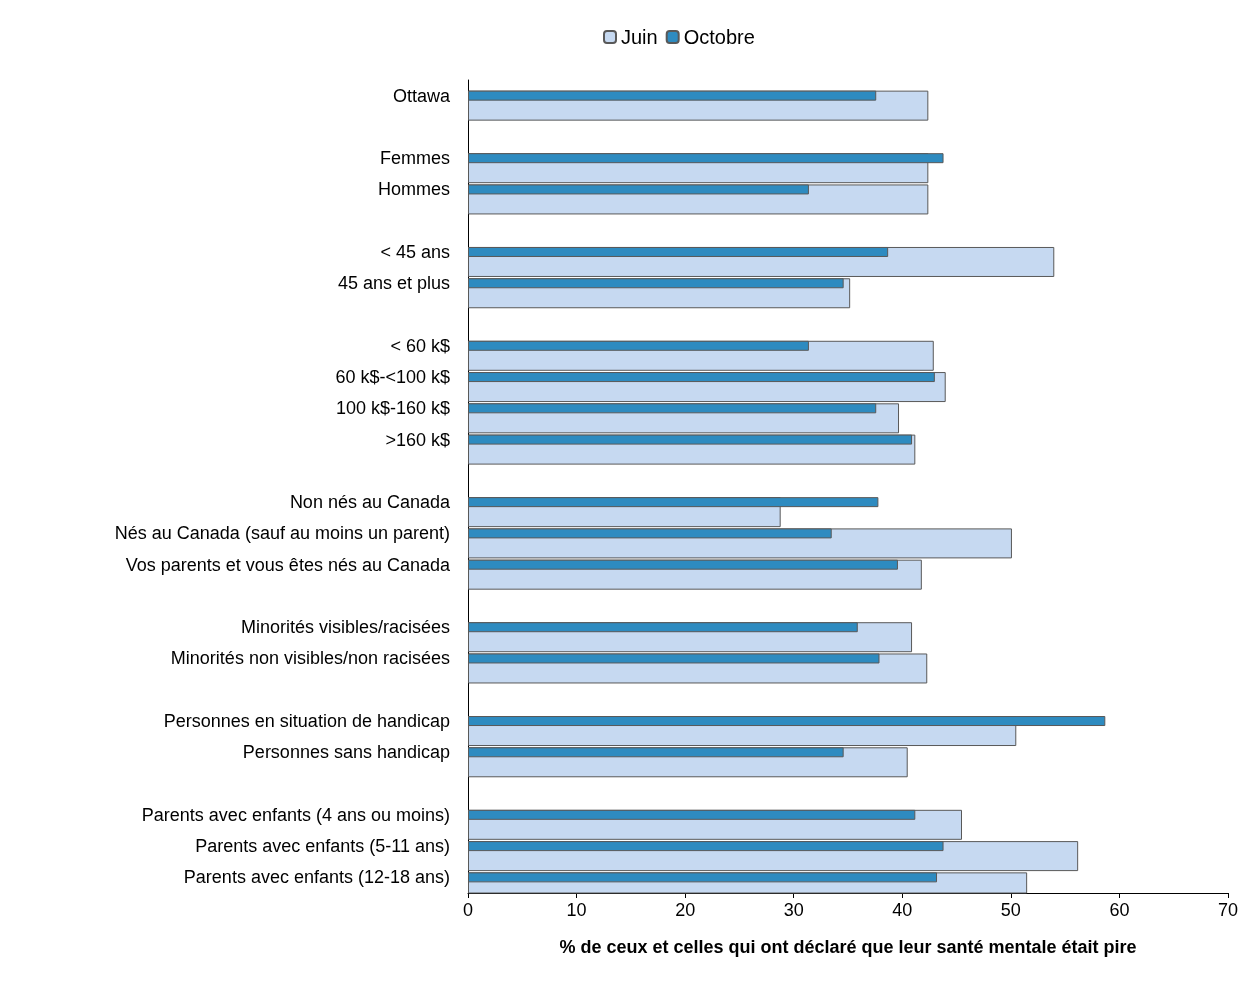 Image resolution: width=1250 pixels, height=993 pixels. Describe the element at coordinates (295, 814) in the screenshot. I see `y-tick-label: Parents avec enfants (4 ans ou moins)` at that location.